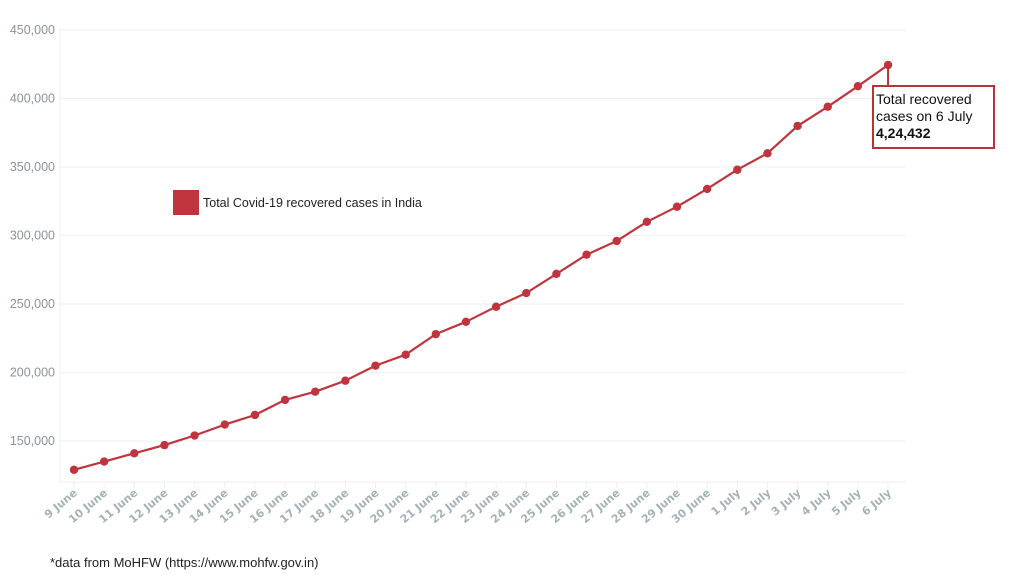 The image size is (1024, 576). I want to click on x-tick-label: 1 July, so click(726, 502).